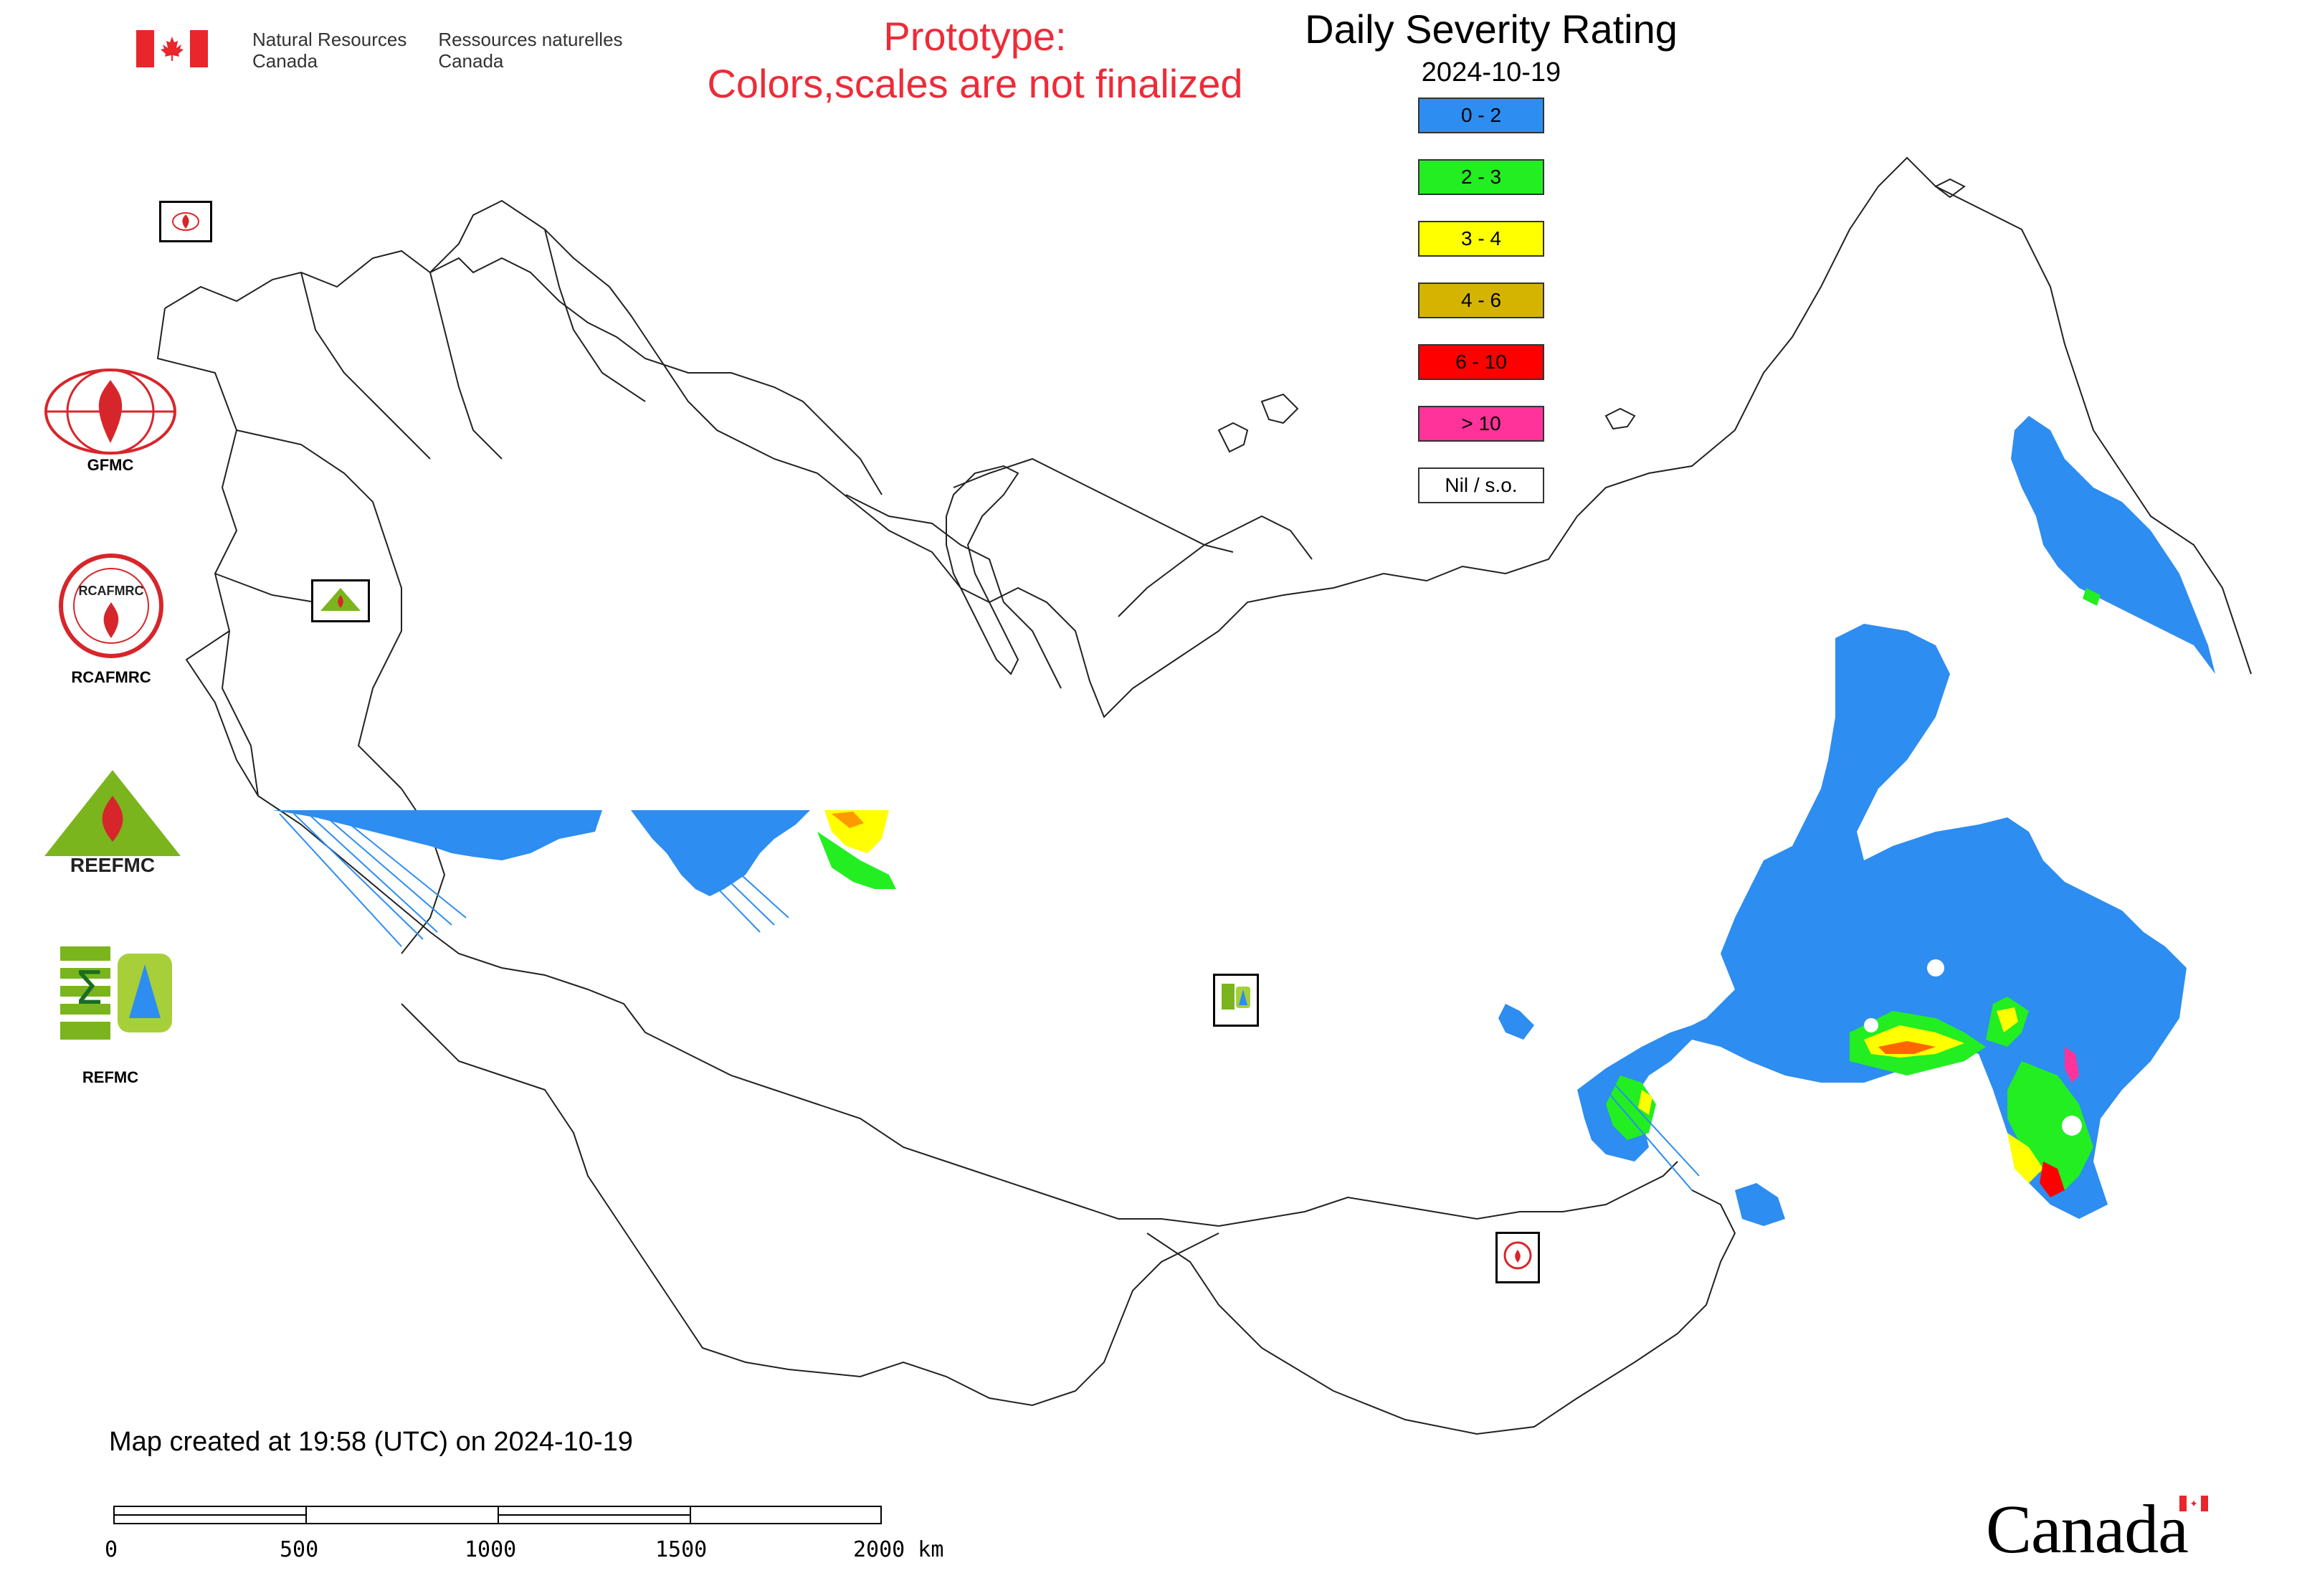 This screenshot has width=2302, height=1596. I want to click on refmc-label: REFMC, so click(111, 1077).